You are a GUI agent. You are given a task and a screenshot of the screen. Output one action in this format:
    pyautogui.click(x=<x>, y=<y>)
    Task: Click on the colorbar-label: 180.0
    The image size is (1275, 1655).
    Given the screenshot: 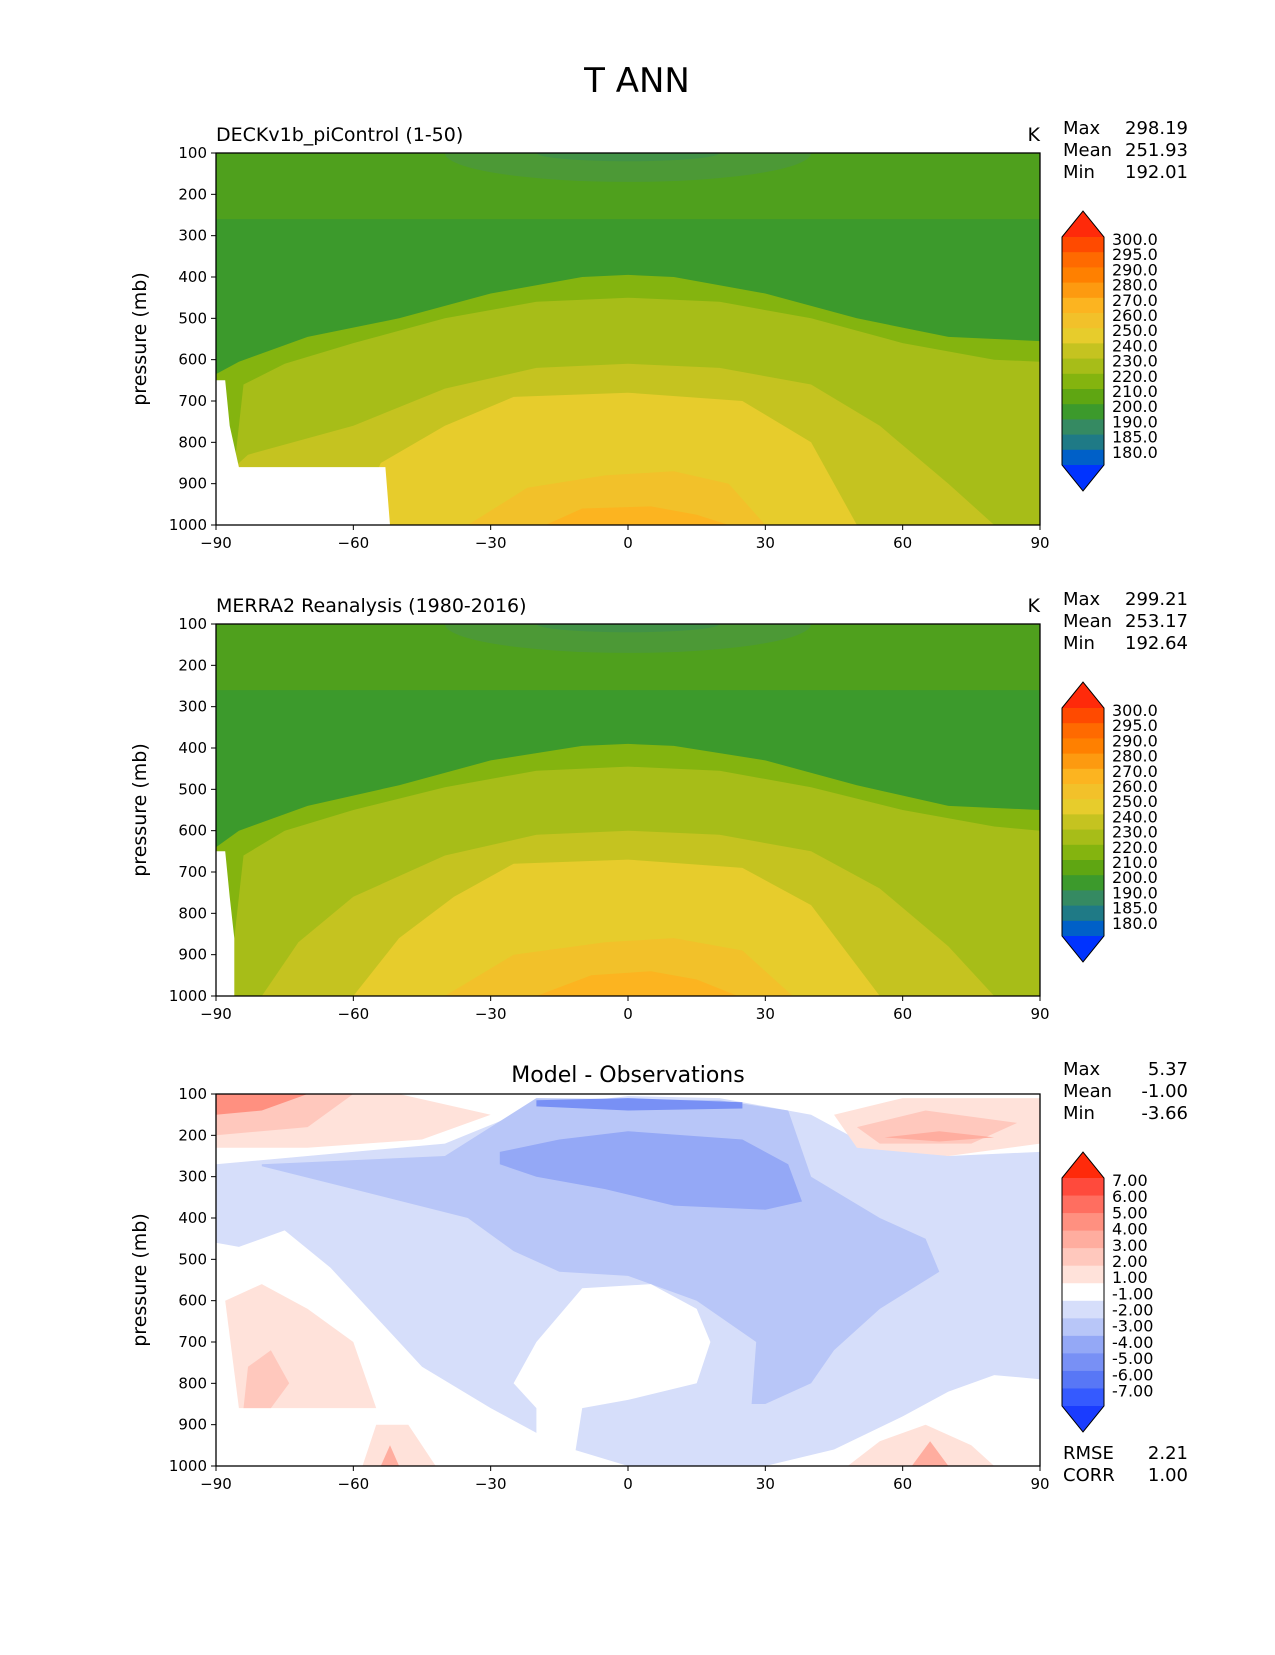 What is the action you would take?
    pyautogui.click(x=1135, y=923)
    